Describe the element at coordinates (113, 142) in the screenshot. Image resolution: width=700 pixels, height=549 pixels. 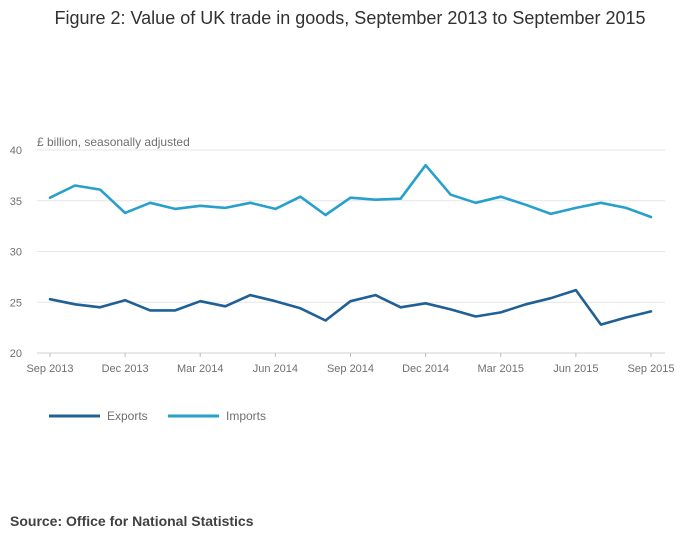
I see `y-axis-label: £ billion, seasonally adjusted` at that location.